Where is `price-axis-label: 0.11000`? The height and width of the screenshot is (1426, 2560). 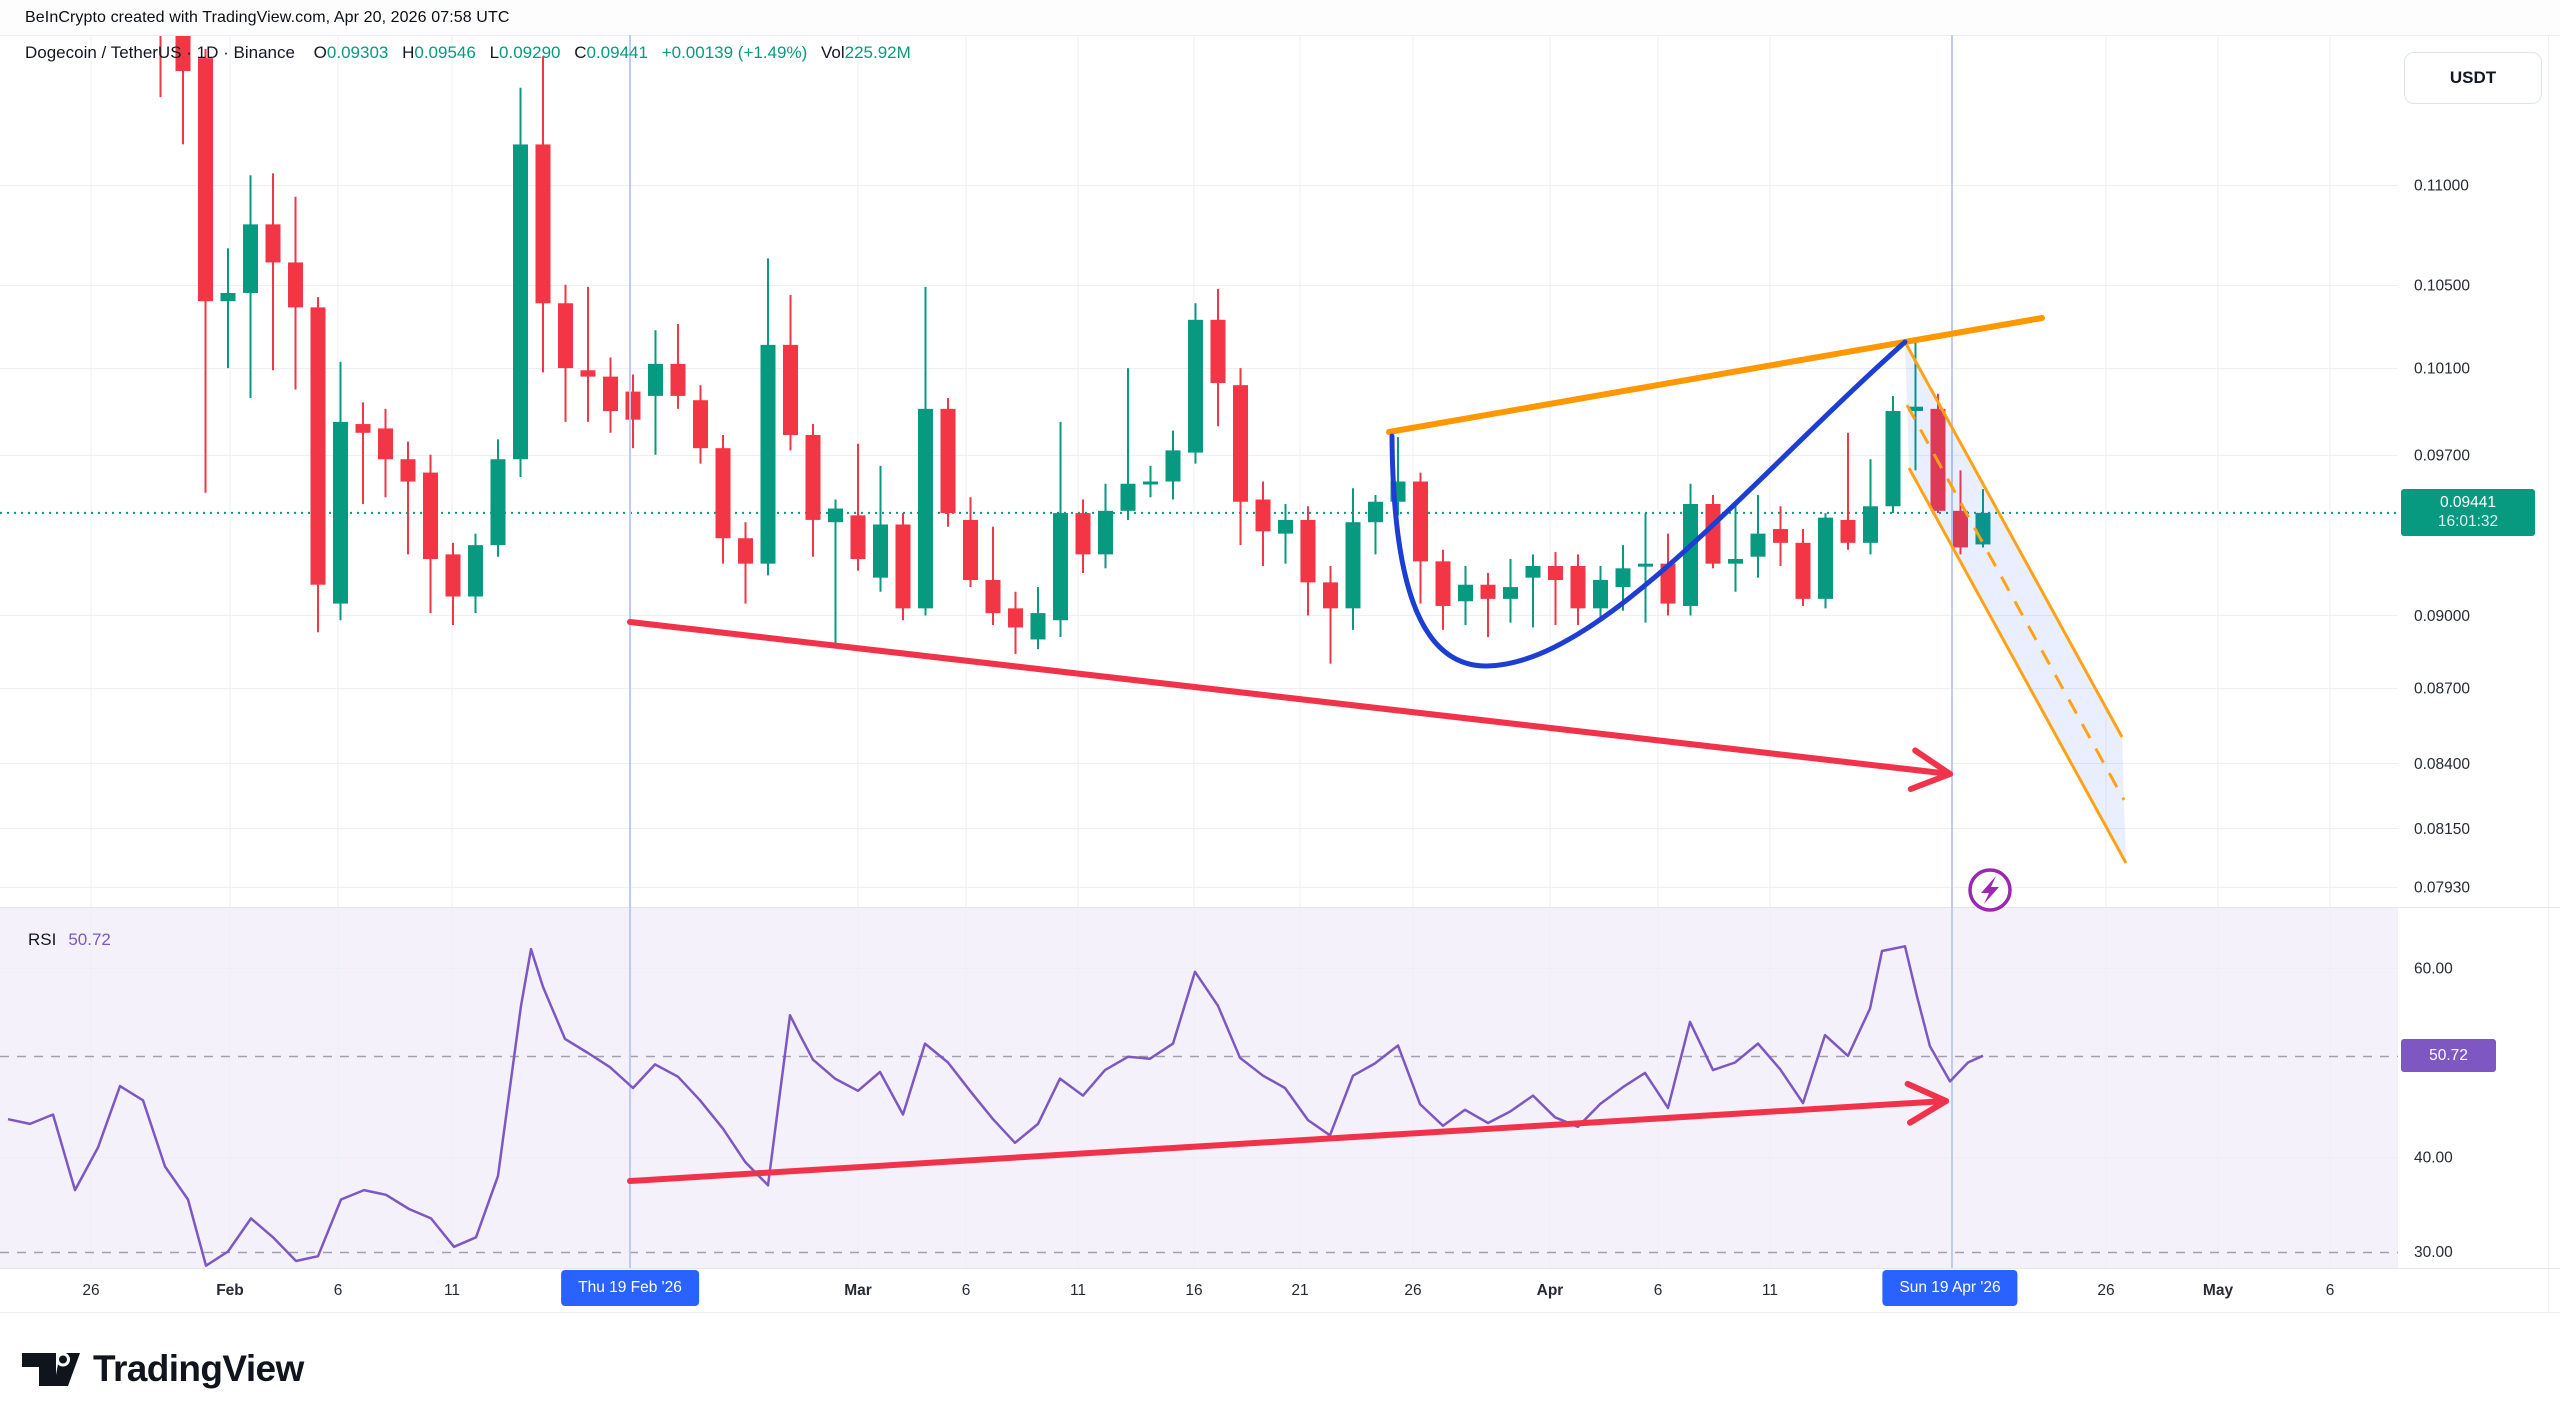 price-axis-label: 0.11000 is located at coordinates (2441, 186).